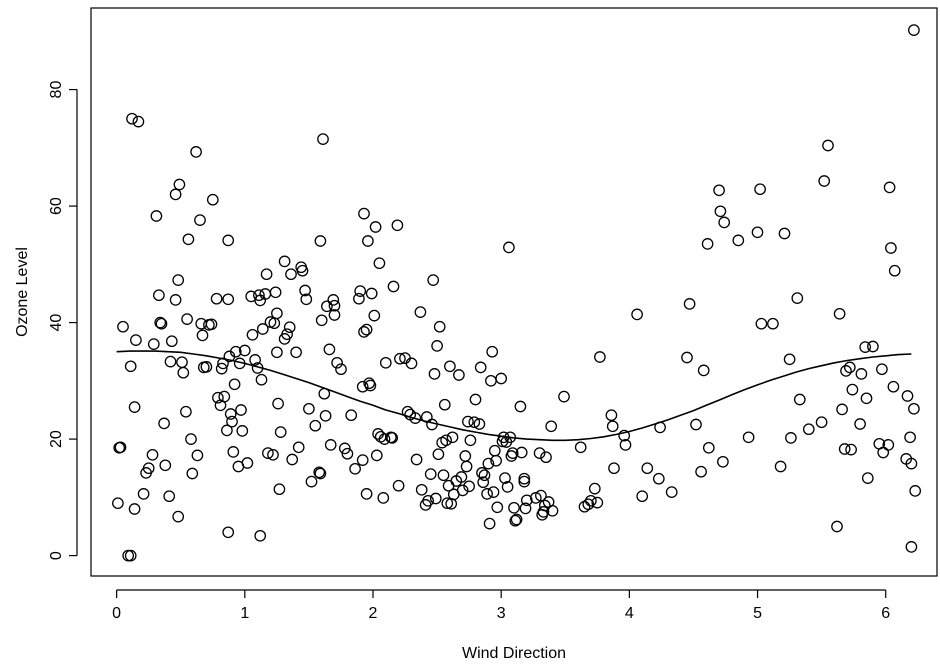 Image resolution: width=940 pixels, height=666 pixels. Describe the element at coordinates (501, 613) in the screenshot. I see `x-tick-label: 3` at that location.